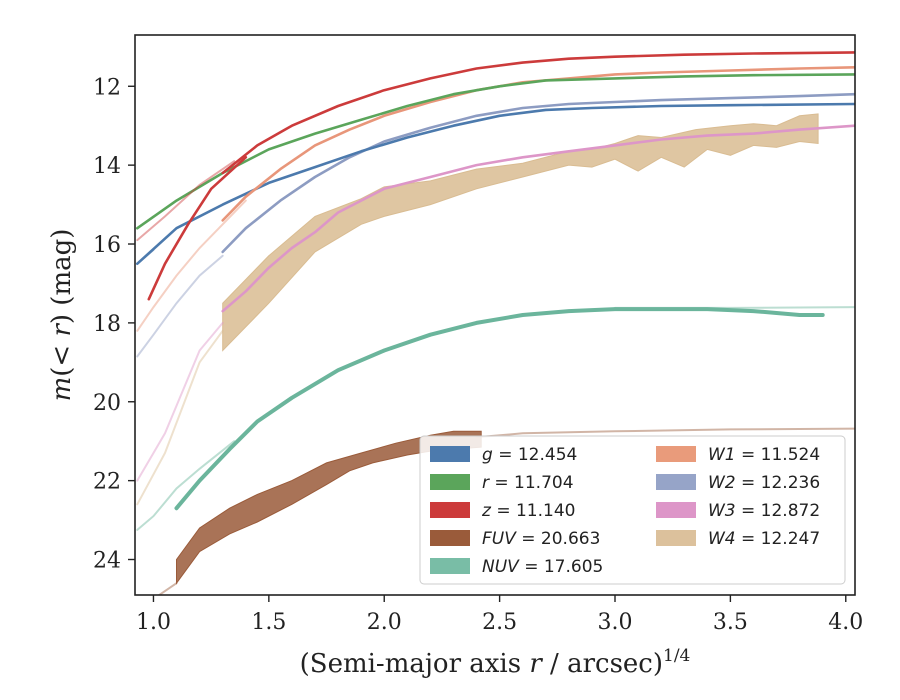 Image resolution: width=900 pixels, height=700 pixels. What do you see at coordinates (499, 622) in the screenshot?
I see `x-tick-label: 2.5` at bounding box center [499, 622].